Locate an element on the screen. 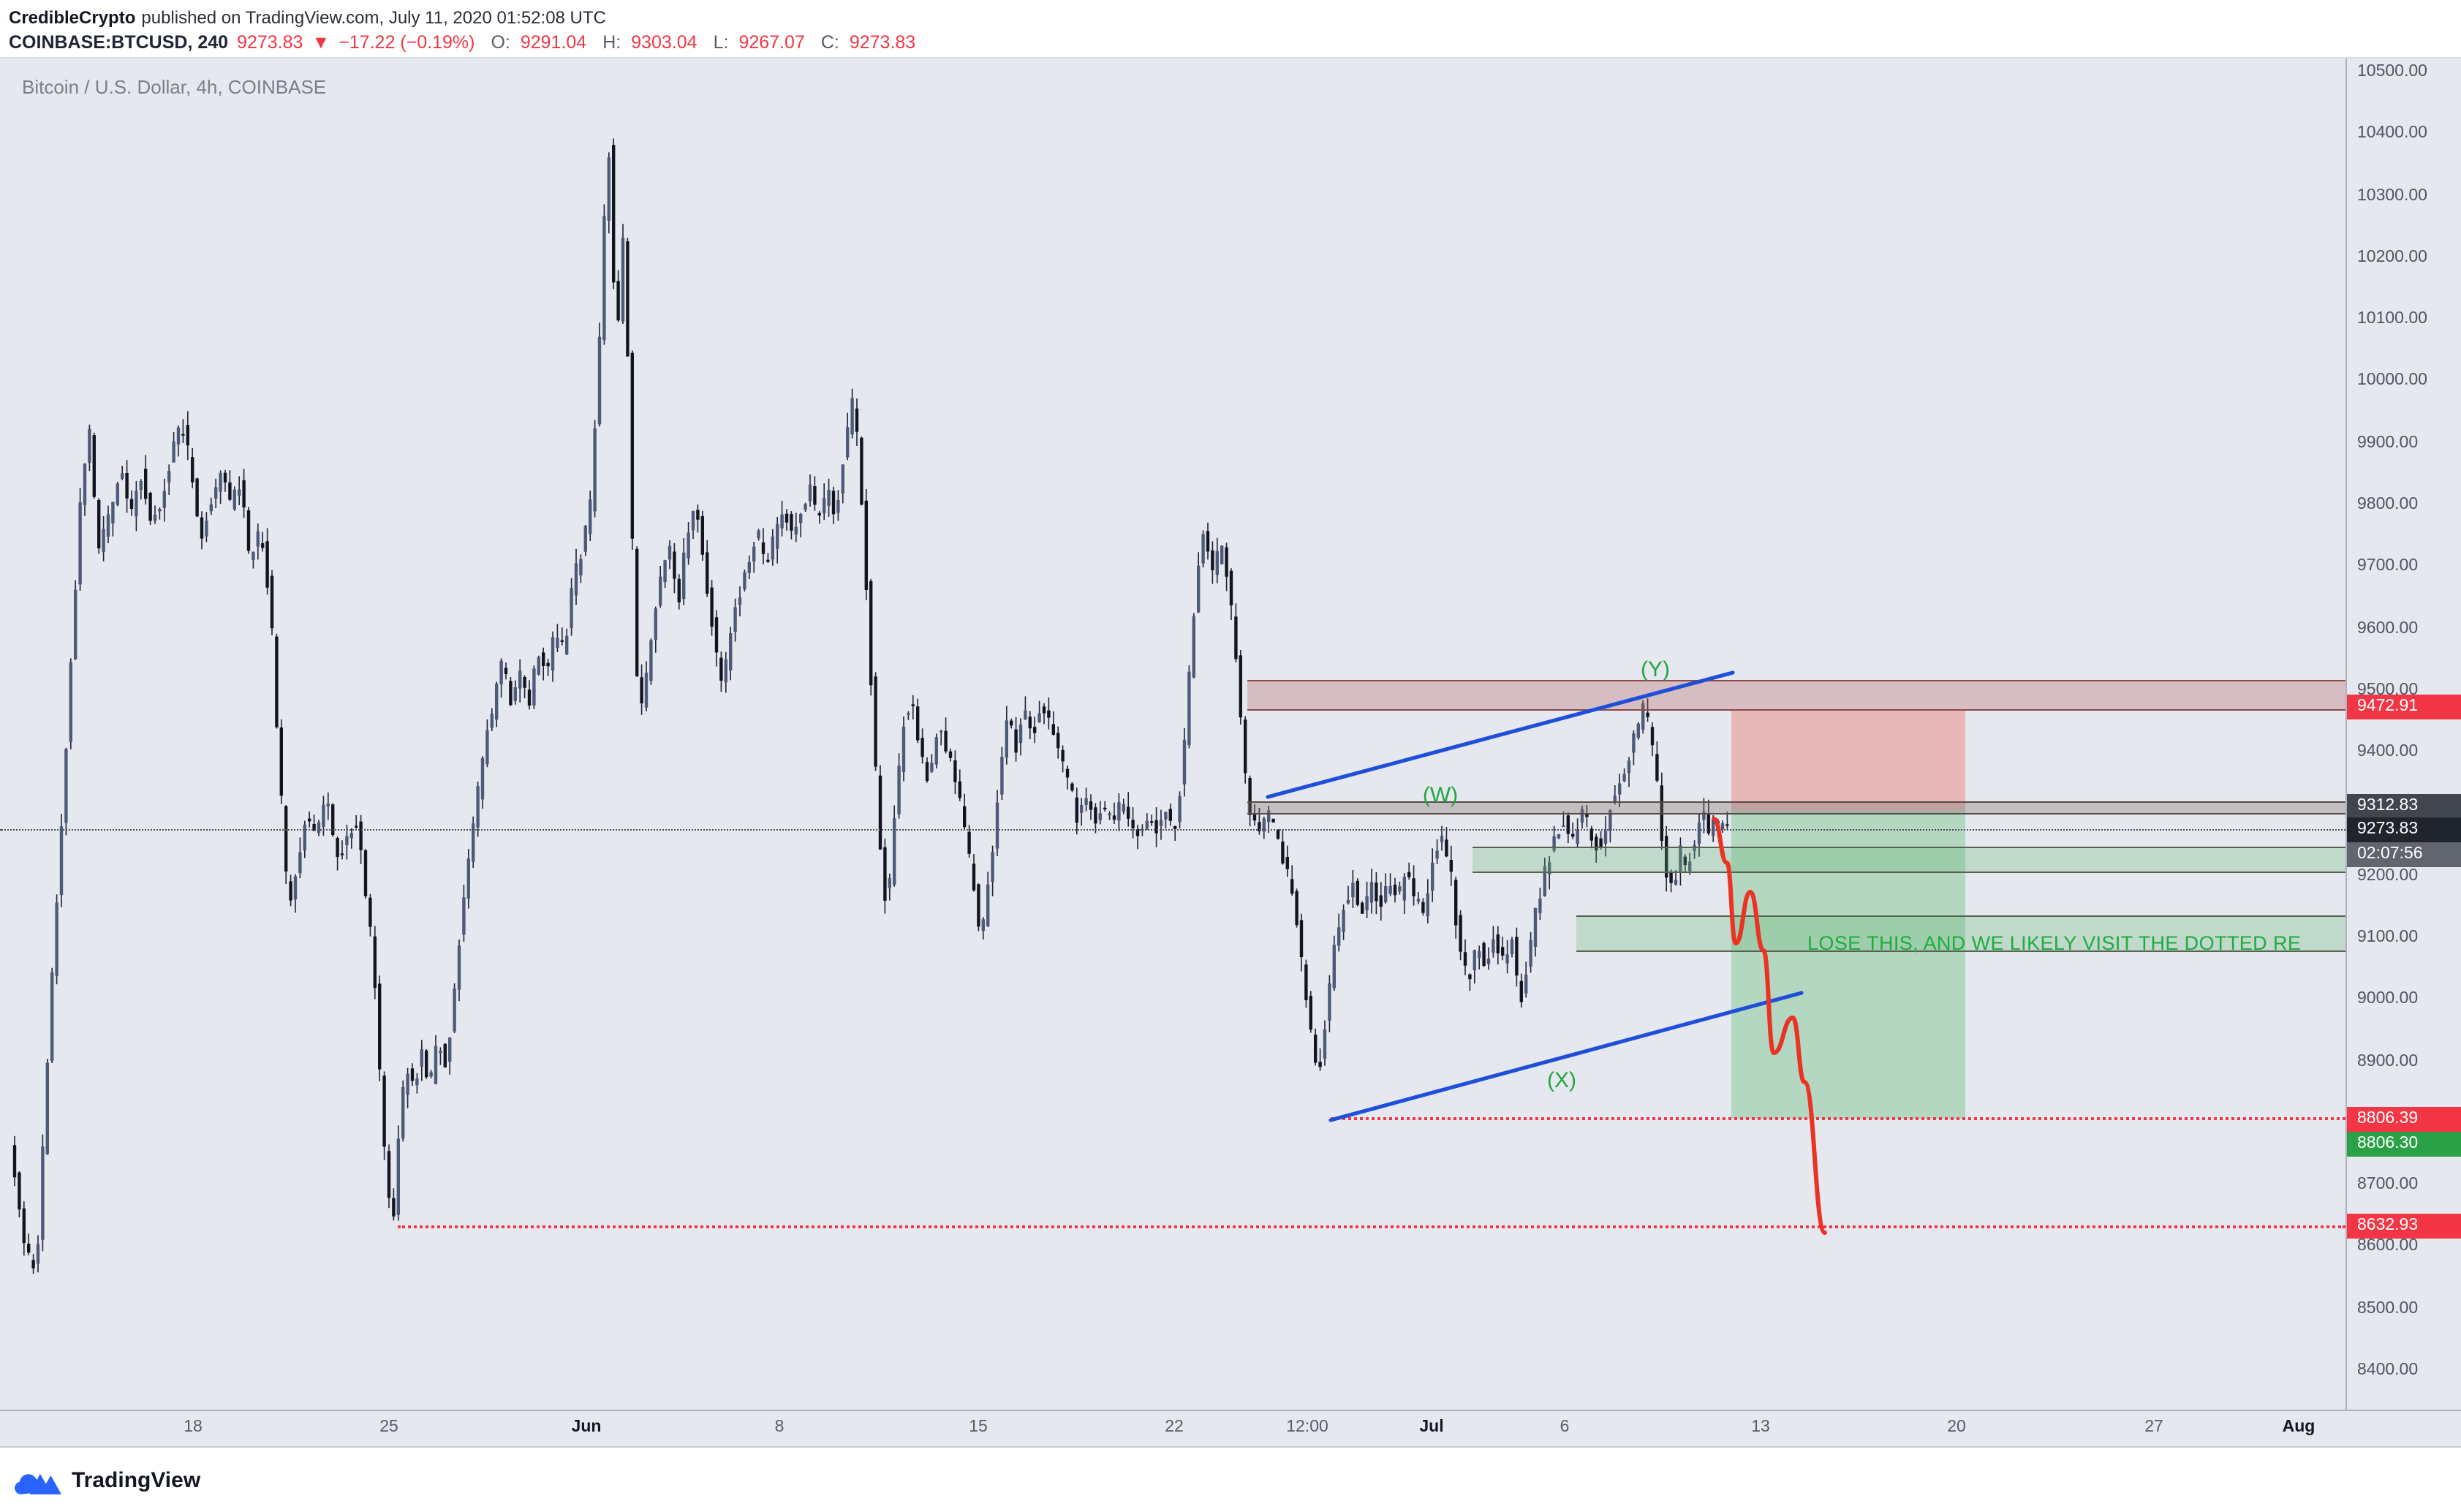  close-value: 9273.83 is located at coordinates (882, 42).